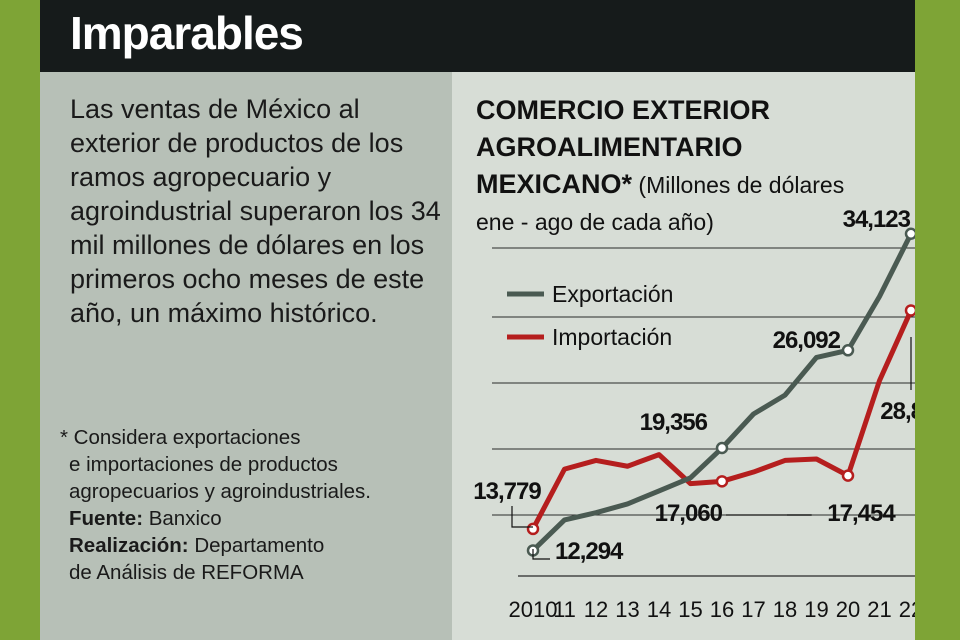  Describe the element at coordinates (564, 609) in the screenshot. I see `x-tick-label: 11` at that location.